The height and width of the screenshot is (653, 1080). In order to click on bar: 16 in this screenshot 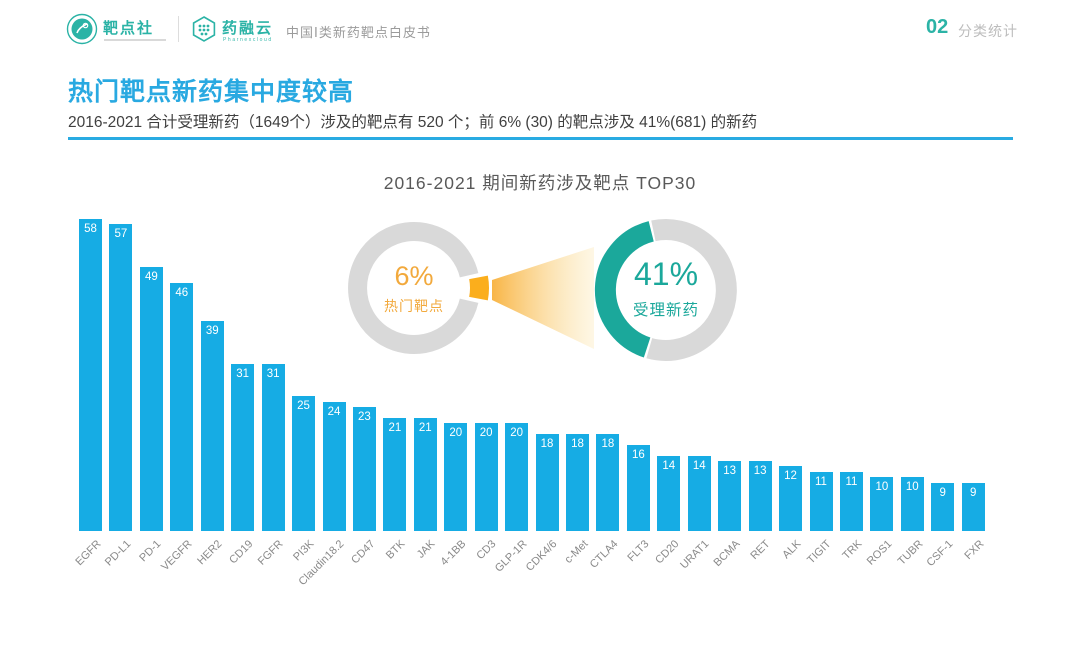, I will do `click(638, 487)`.